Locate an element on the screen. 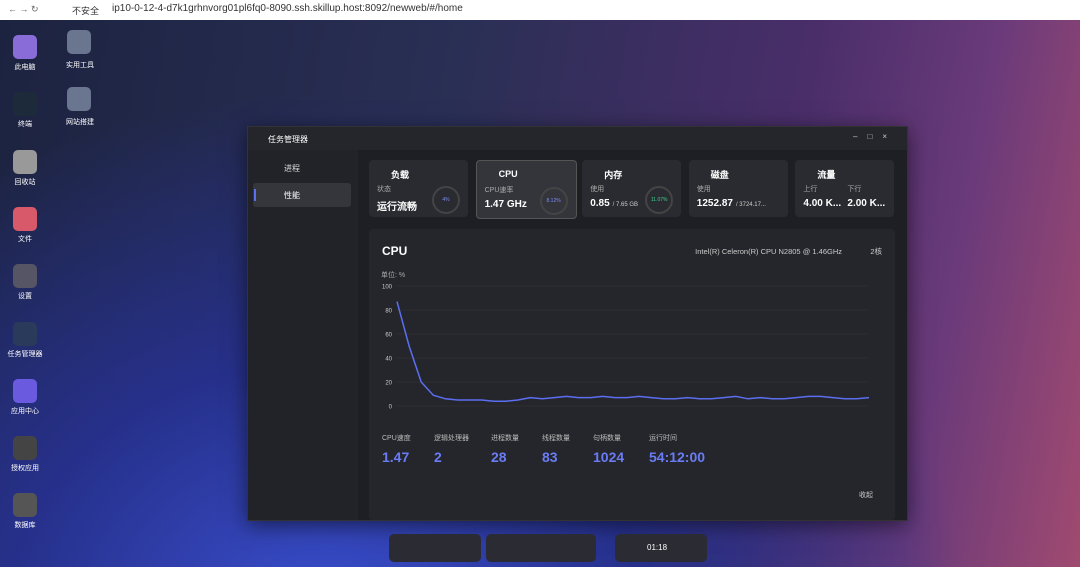  desktop-label: 数据库 is located at coordinates (25, 526).